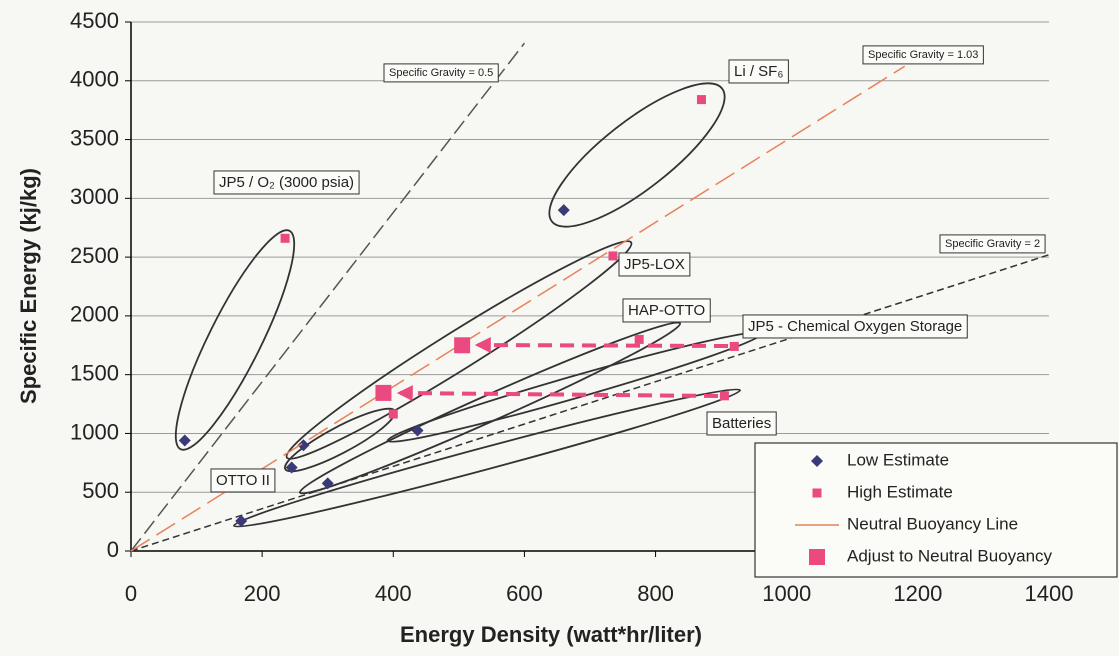 The image size is (1119, 656). I want to click on annotation: Batteries, so click(741, 423).